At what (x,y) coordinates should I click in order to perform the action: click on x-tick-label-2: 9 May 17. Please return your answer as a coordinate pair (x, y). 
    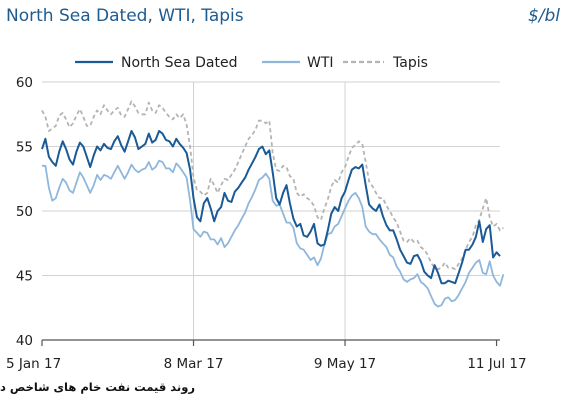
    Looking at the image, I should click on (345, 364).